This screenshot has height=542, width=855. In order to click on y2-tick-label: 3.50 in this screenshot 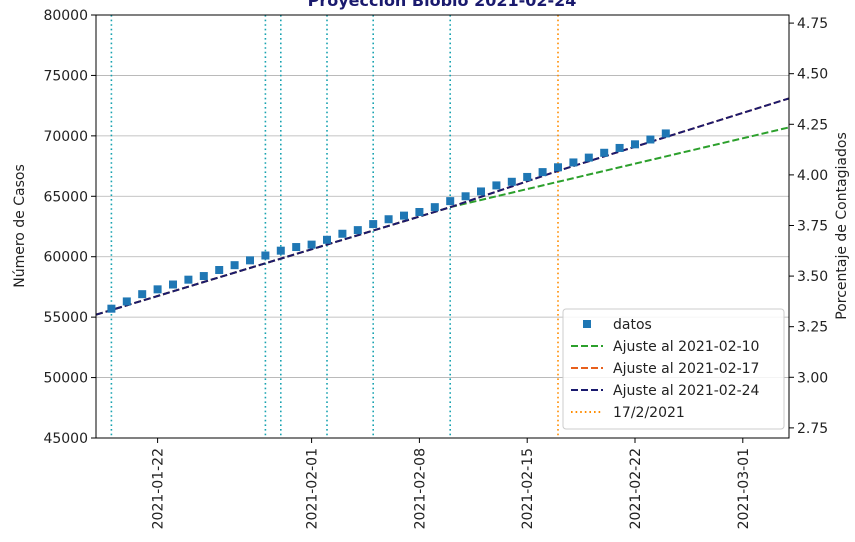, I will do `click(812, 277)`.